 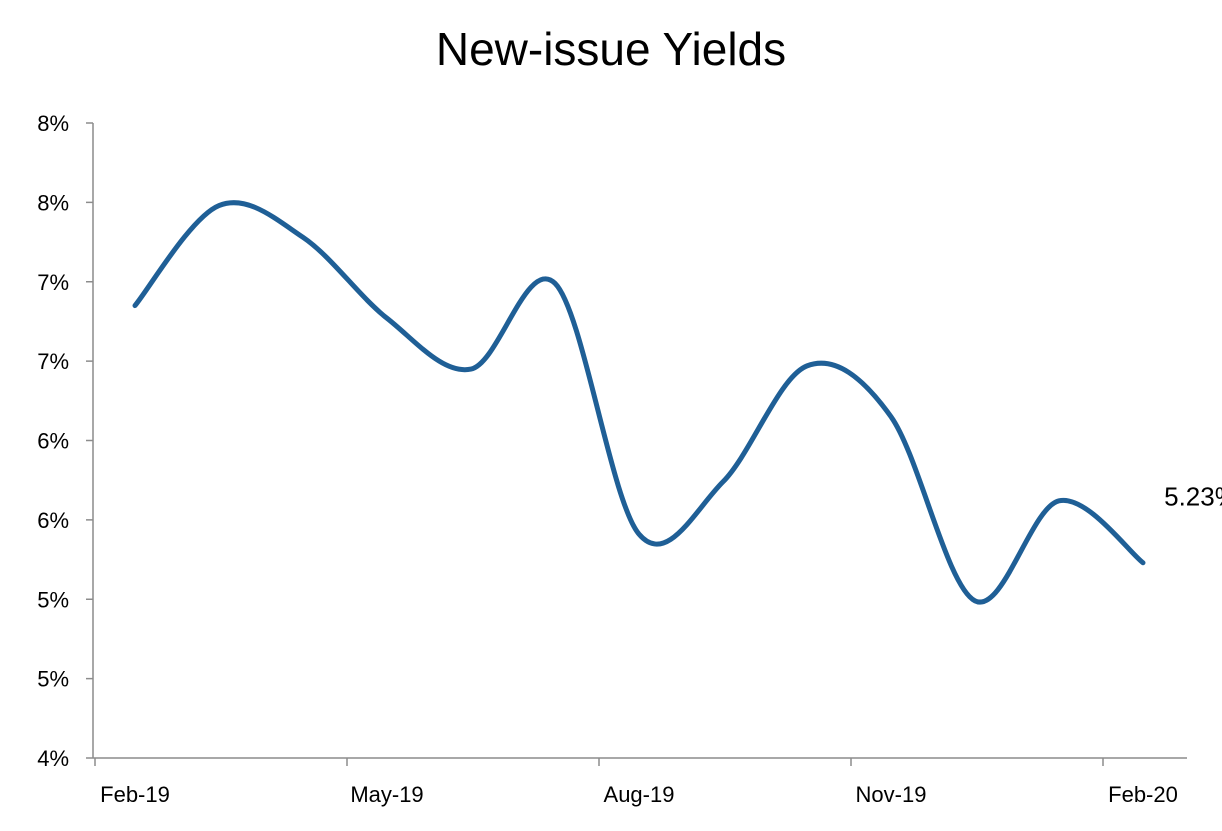 I want to click on x-tick-label: May-19, so click(x=386, y=794).